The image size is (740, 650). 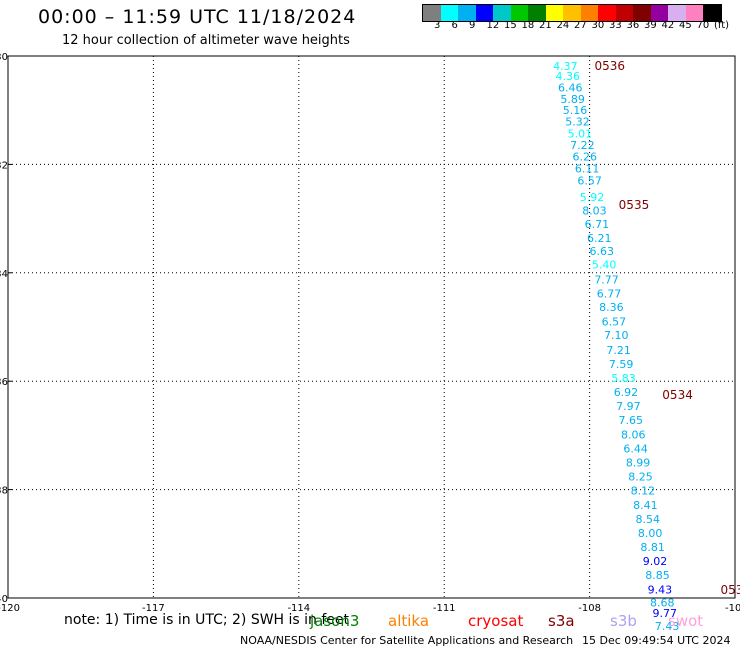 What do you see at coordinates (409, 621) in the screenshot?
I see `legend-item-altika: altika` at bounding box center [409, 621].